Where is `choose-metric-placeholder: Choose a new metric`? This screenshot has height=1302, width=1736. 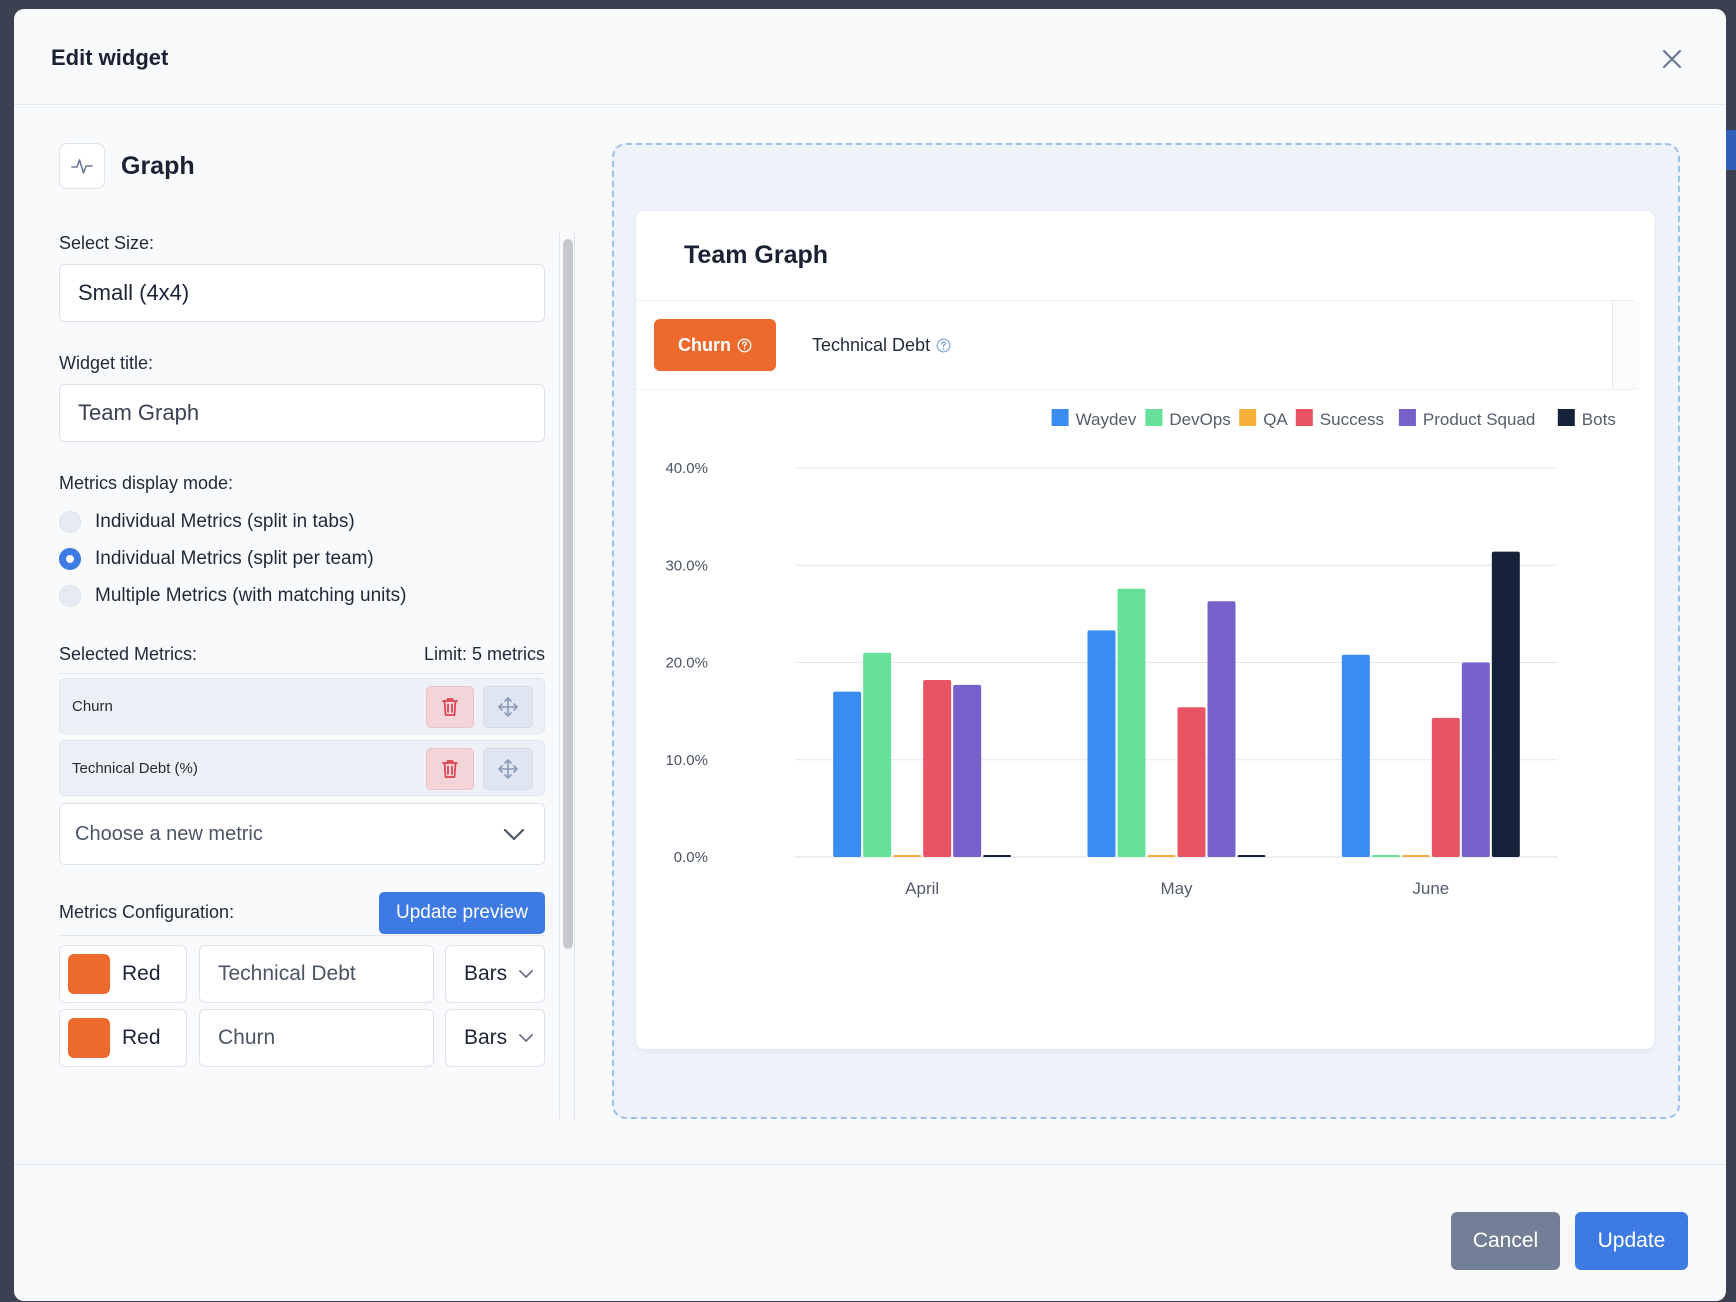 choose-metric-placeholder: Choose a new metric is located at coordinates (169, 833).